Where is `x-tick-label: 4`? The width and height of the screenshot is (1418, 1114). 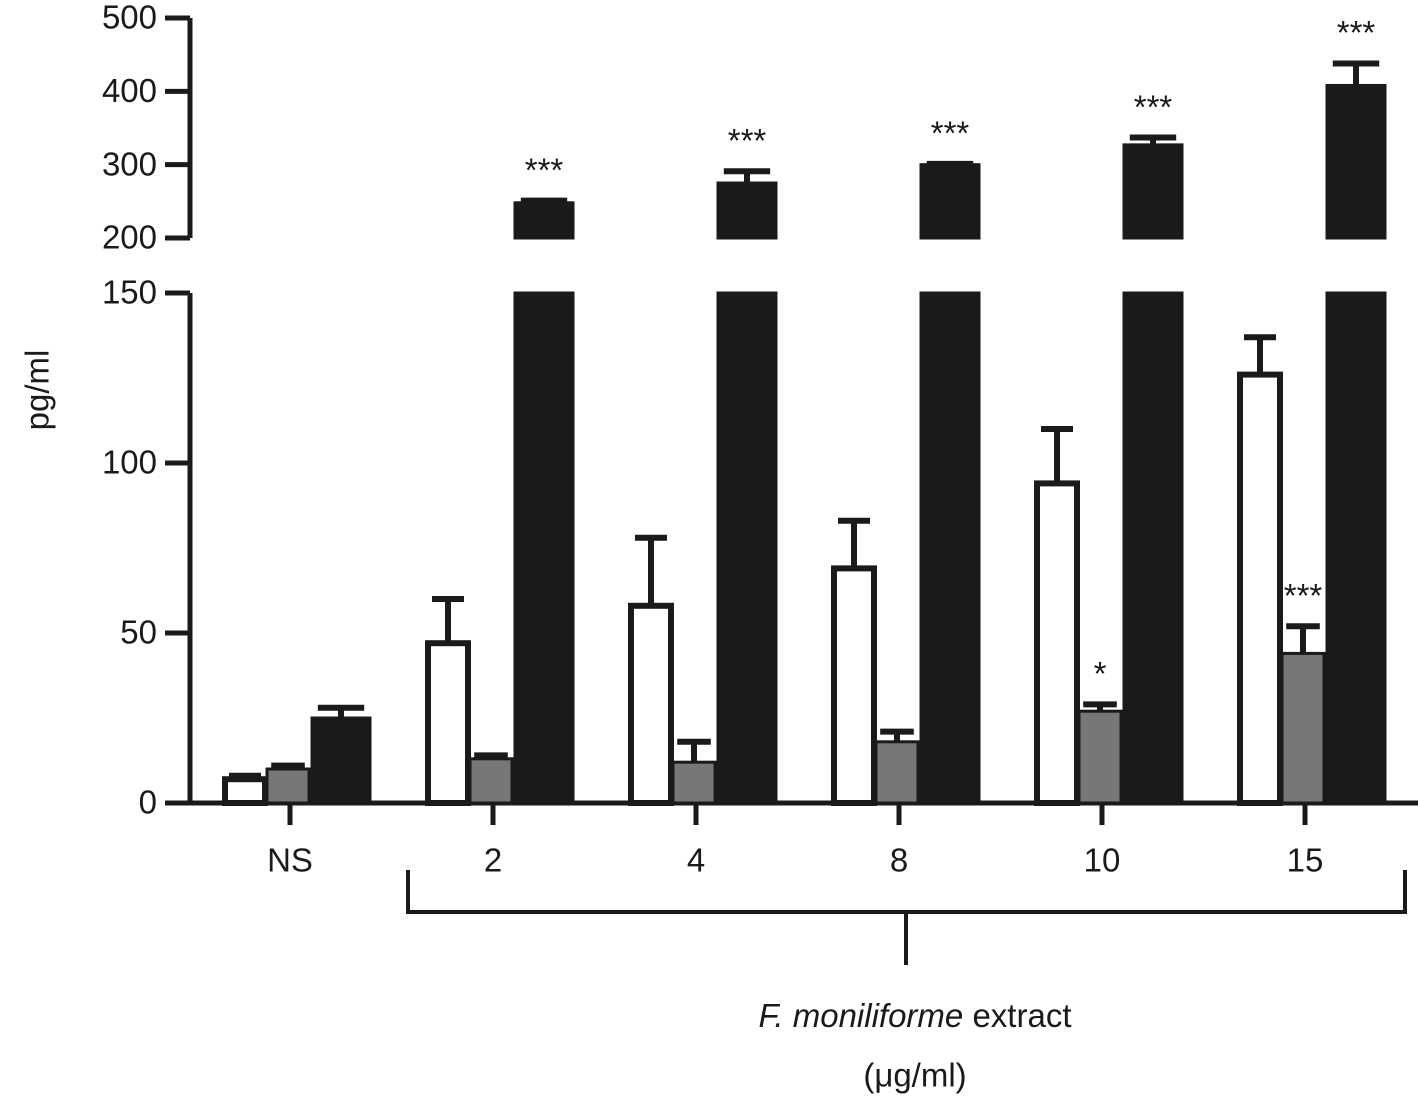 x-tick-label: 4 is located at coordinates (696, 860).